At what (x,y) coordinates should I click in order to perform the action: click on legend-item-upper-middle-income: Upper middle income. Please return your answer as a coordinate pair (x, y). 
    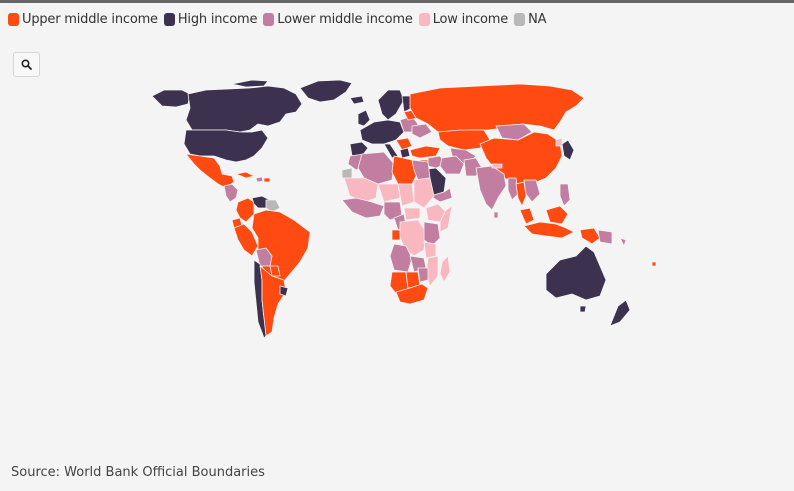
    Looking at the image, I should click on (83, 19).